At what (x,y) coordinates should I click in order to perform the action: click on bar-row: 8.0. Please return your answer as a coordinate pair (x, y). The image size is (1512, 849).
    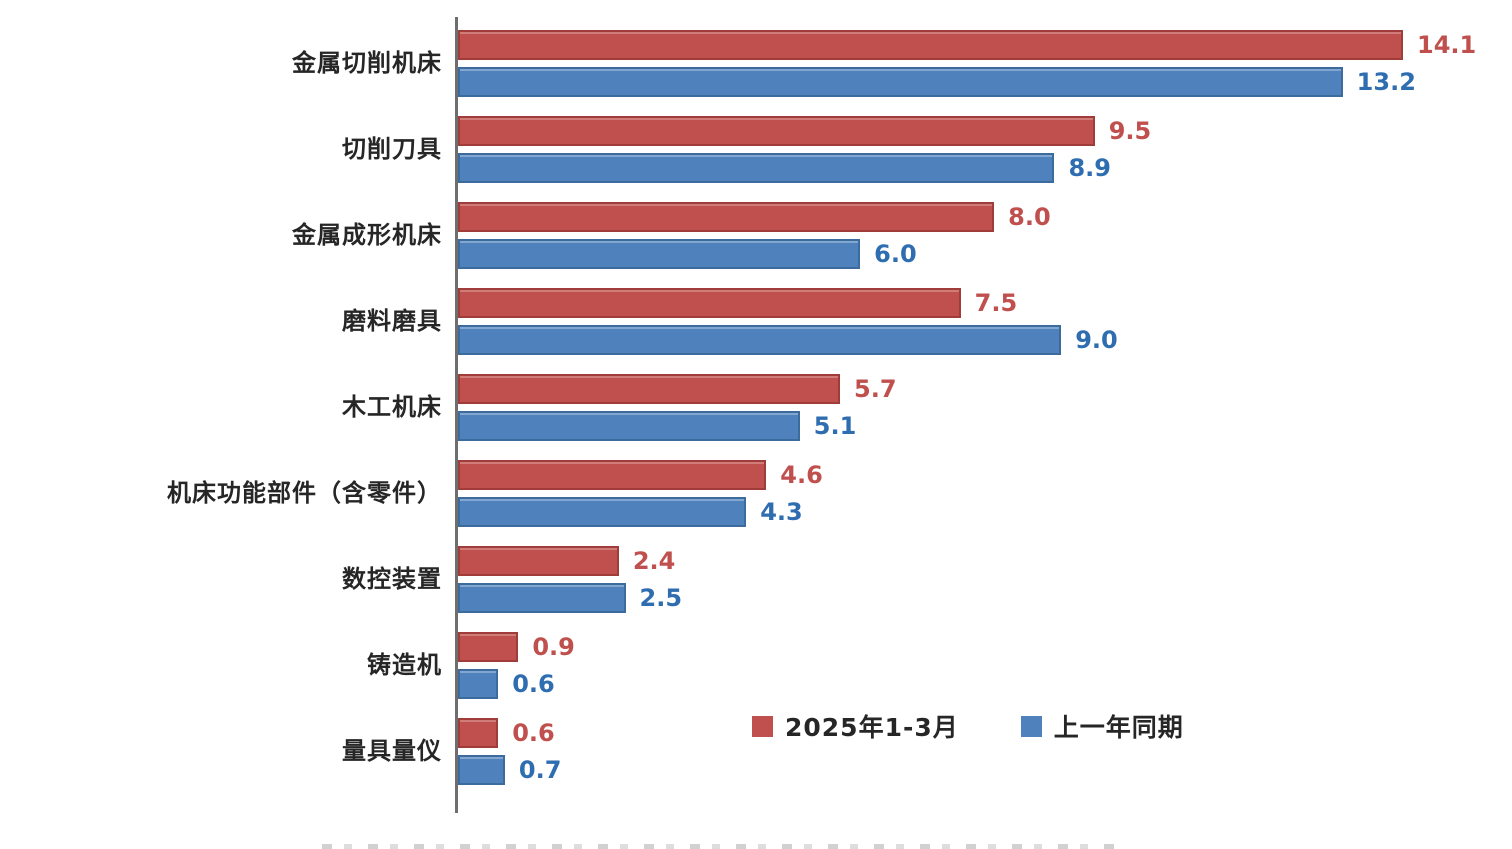
    Looking at the image, I should click on (754, 217).